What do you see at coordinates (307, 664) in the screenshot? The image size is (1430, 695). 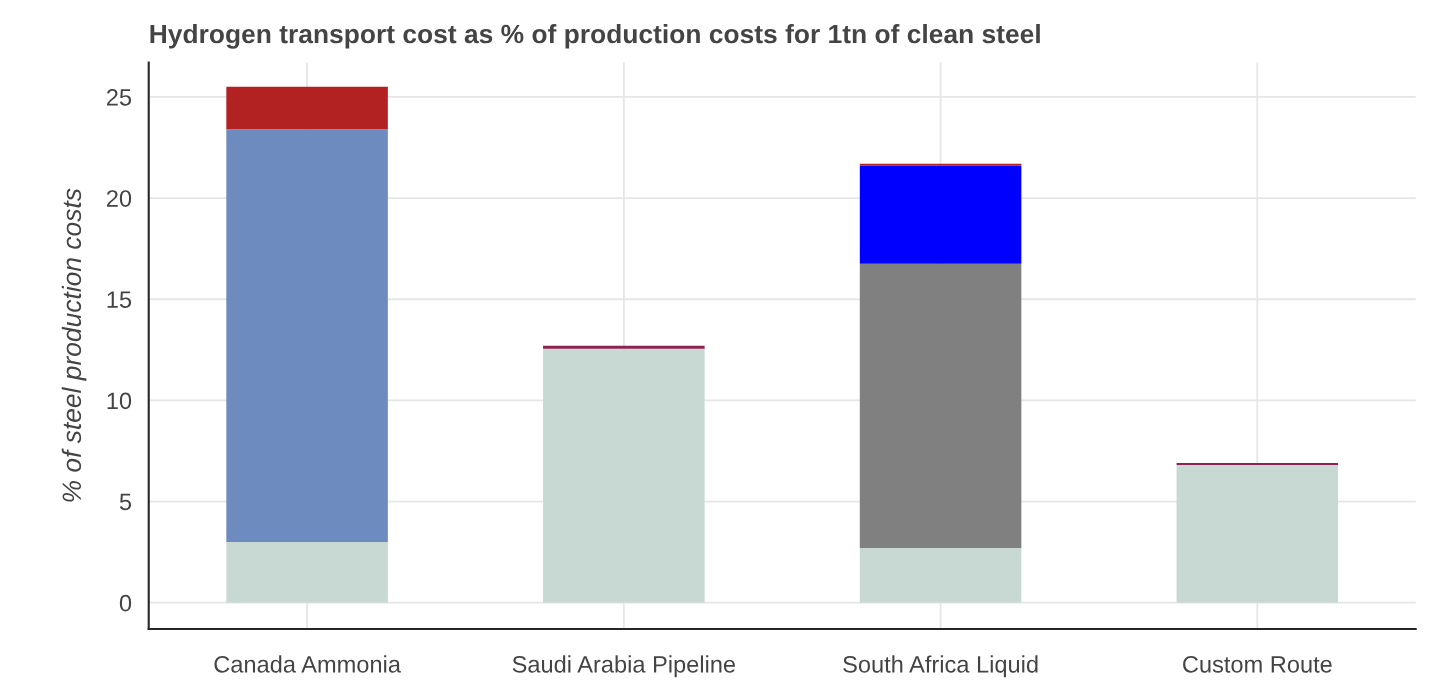 I see `x-tick-label: Canada Ammonia` at bounding box center [307, 664].